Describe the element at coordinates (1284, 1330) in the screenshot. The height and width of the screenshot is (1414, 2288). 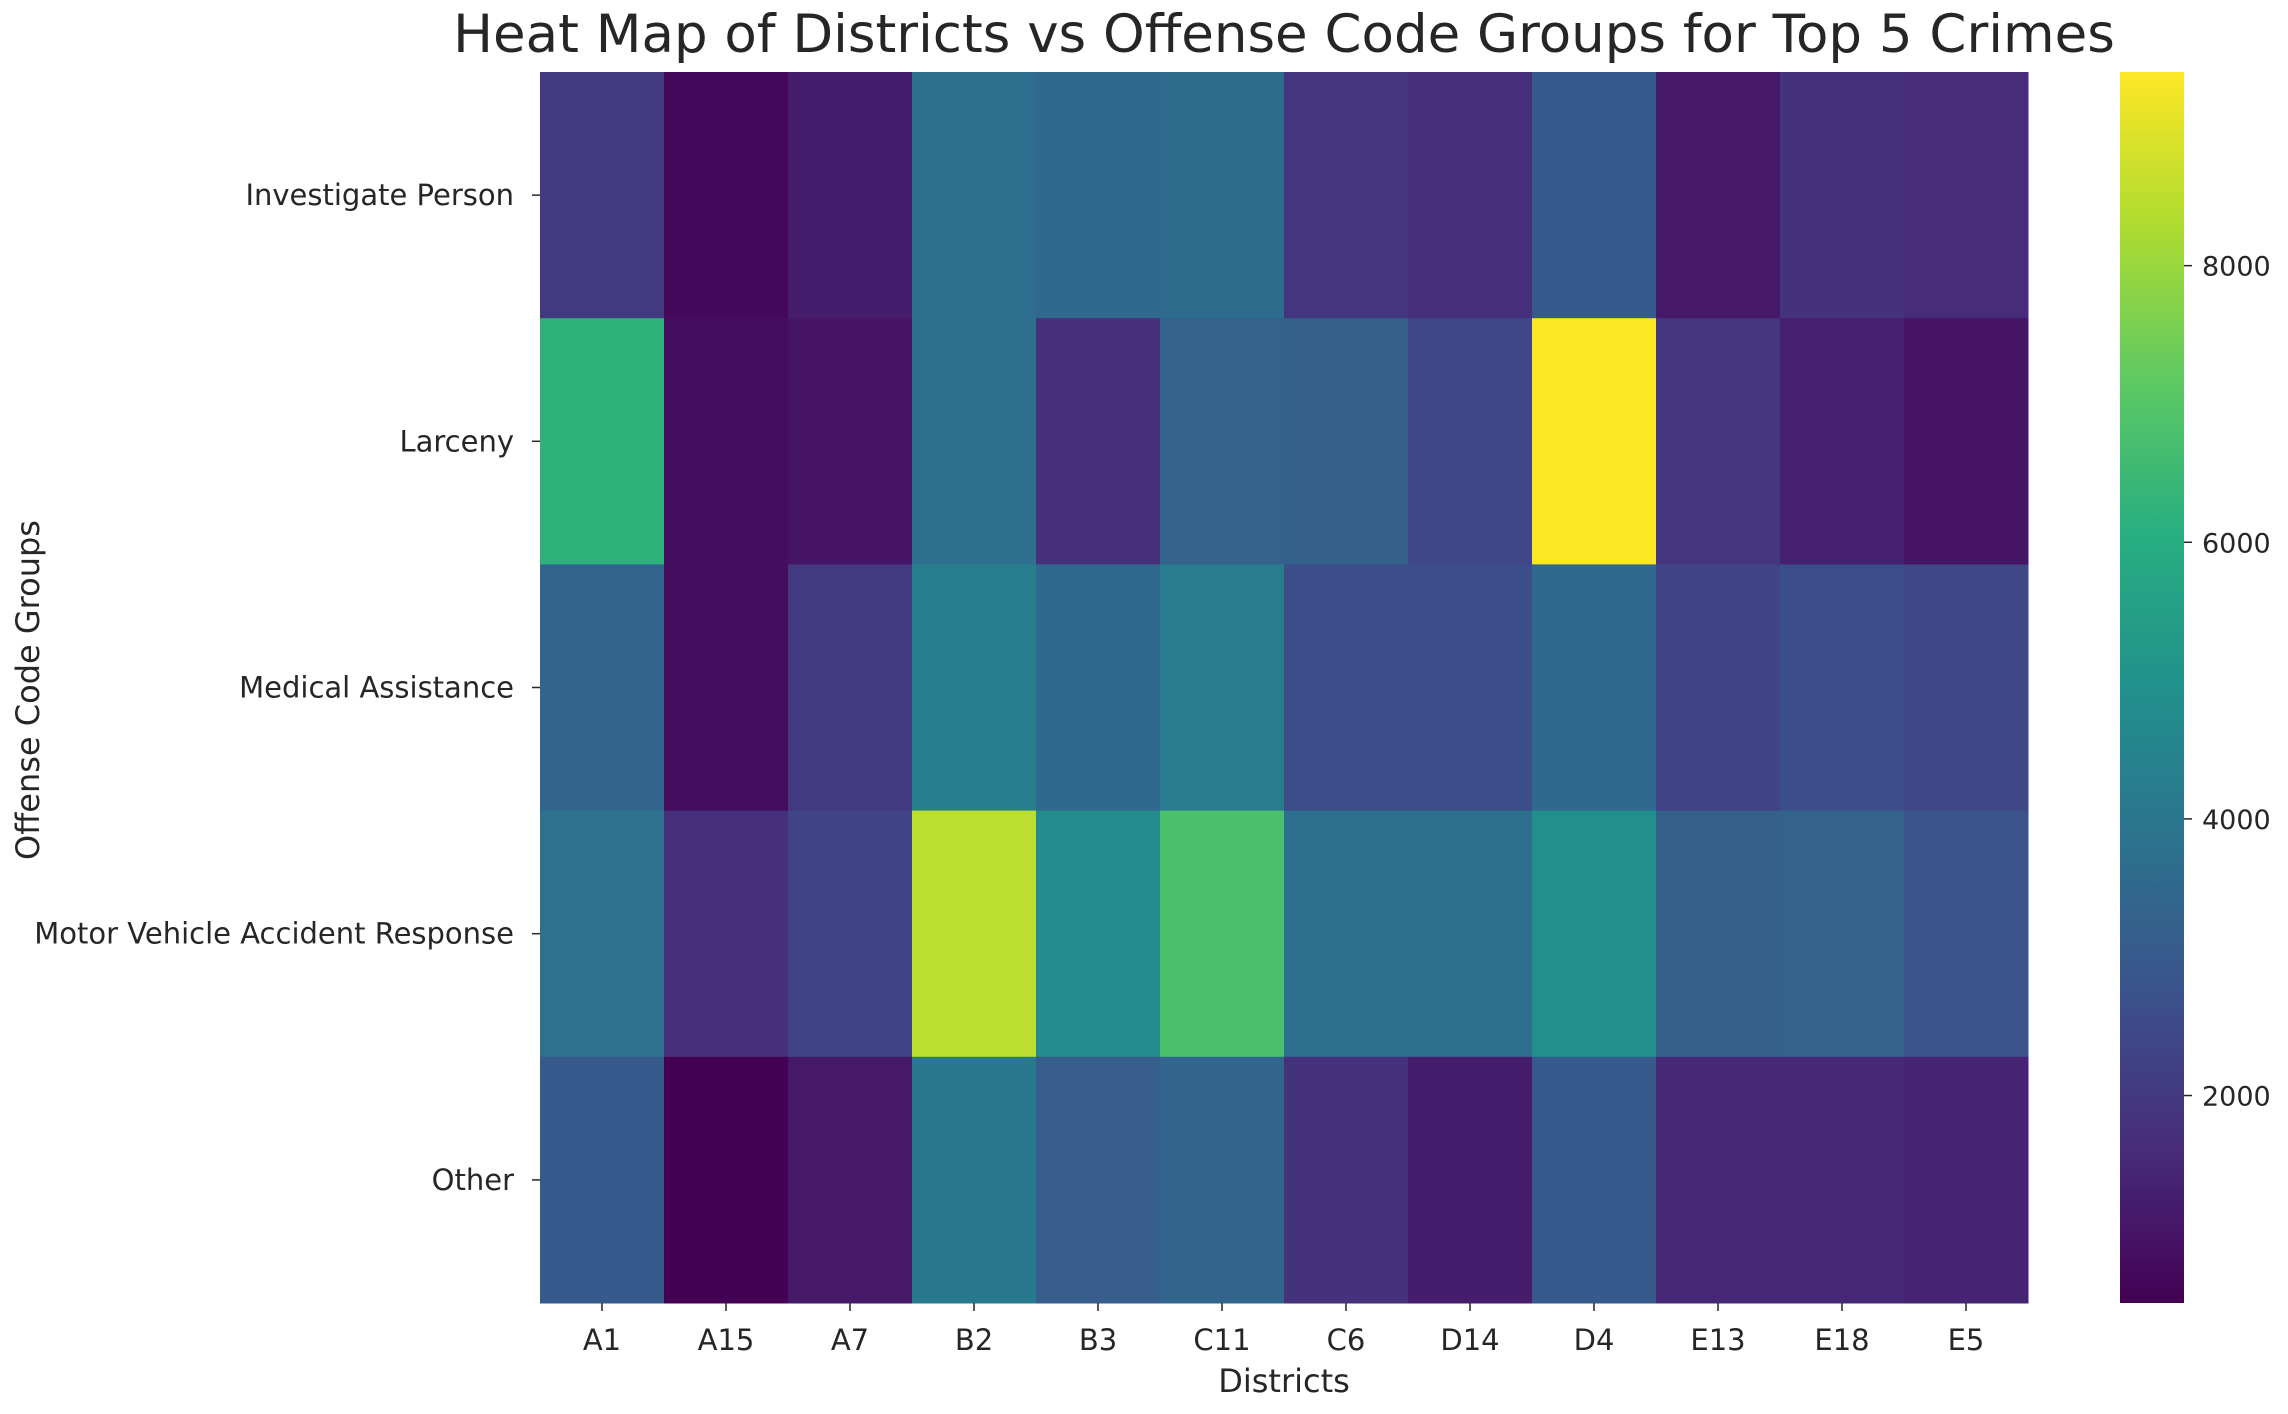
I see `x-axis-ticks: A1 A15 A7 B2 B3 C11 C6 D14 D4 E13 E18 E5` at that location.